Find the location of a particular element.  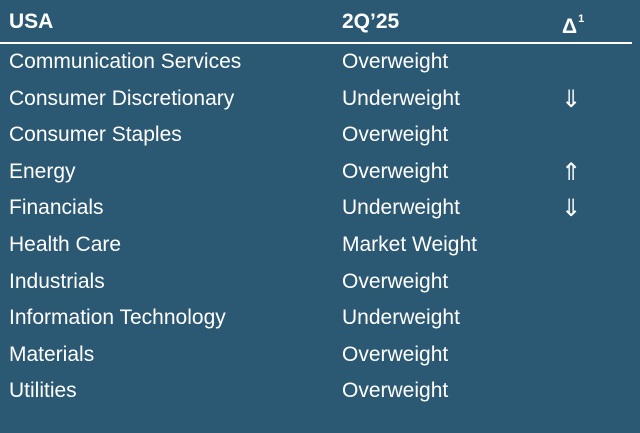

table-header: USA 2Q’25 Δ1 is located at coordinates (320, 21).